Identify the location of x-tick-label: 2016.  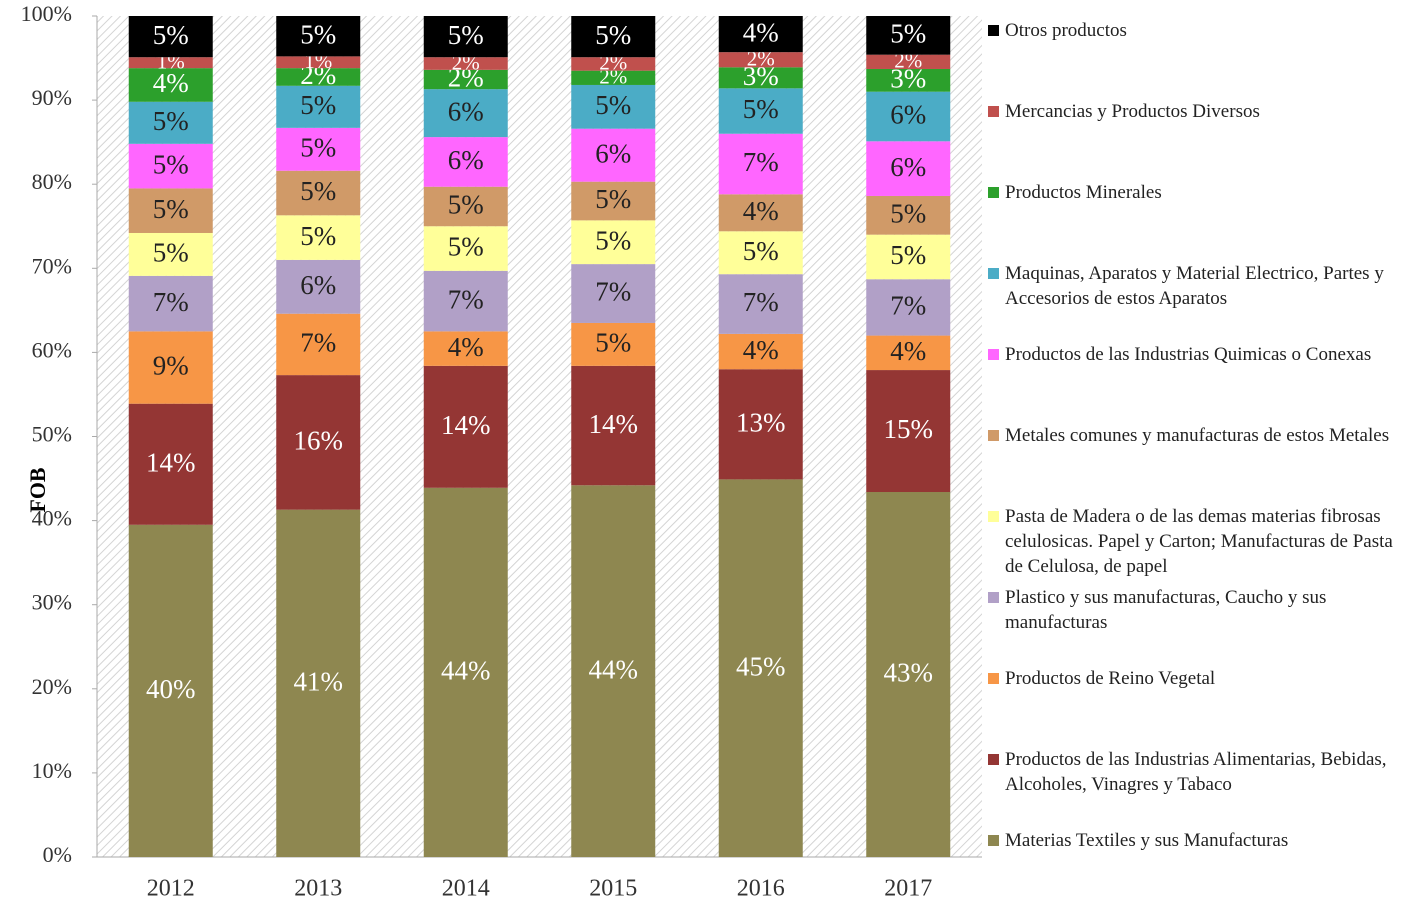
(761, 889).